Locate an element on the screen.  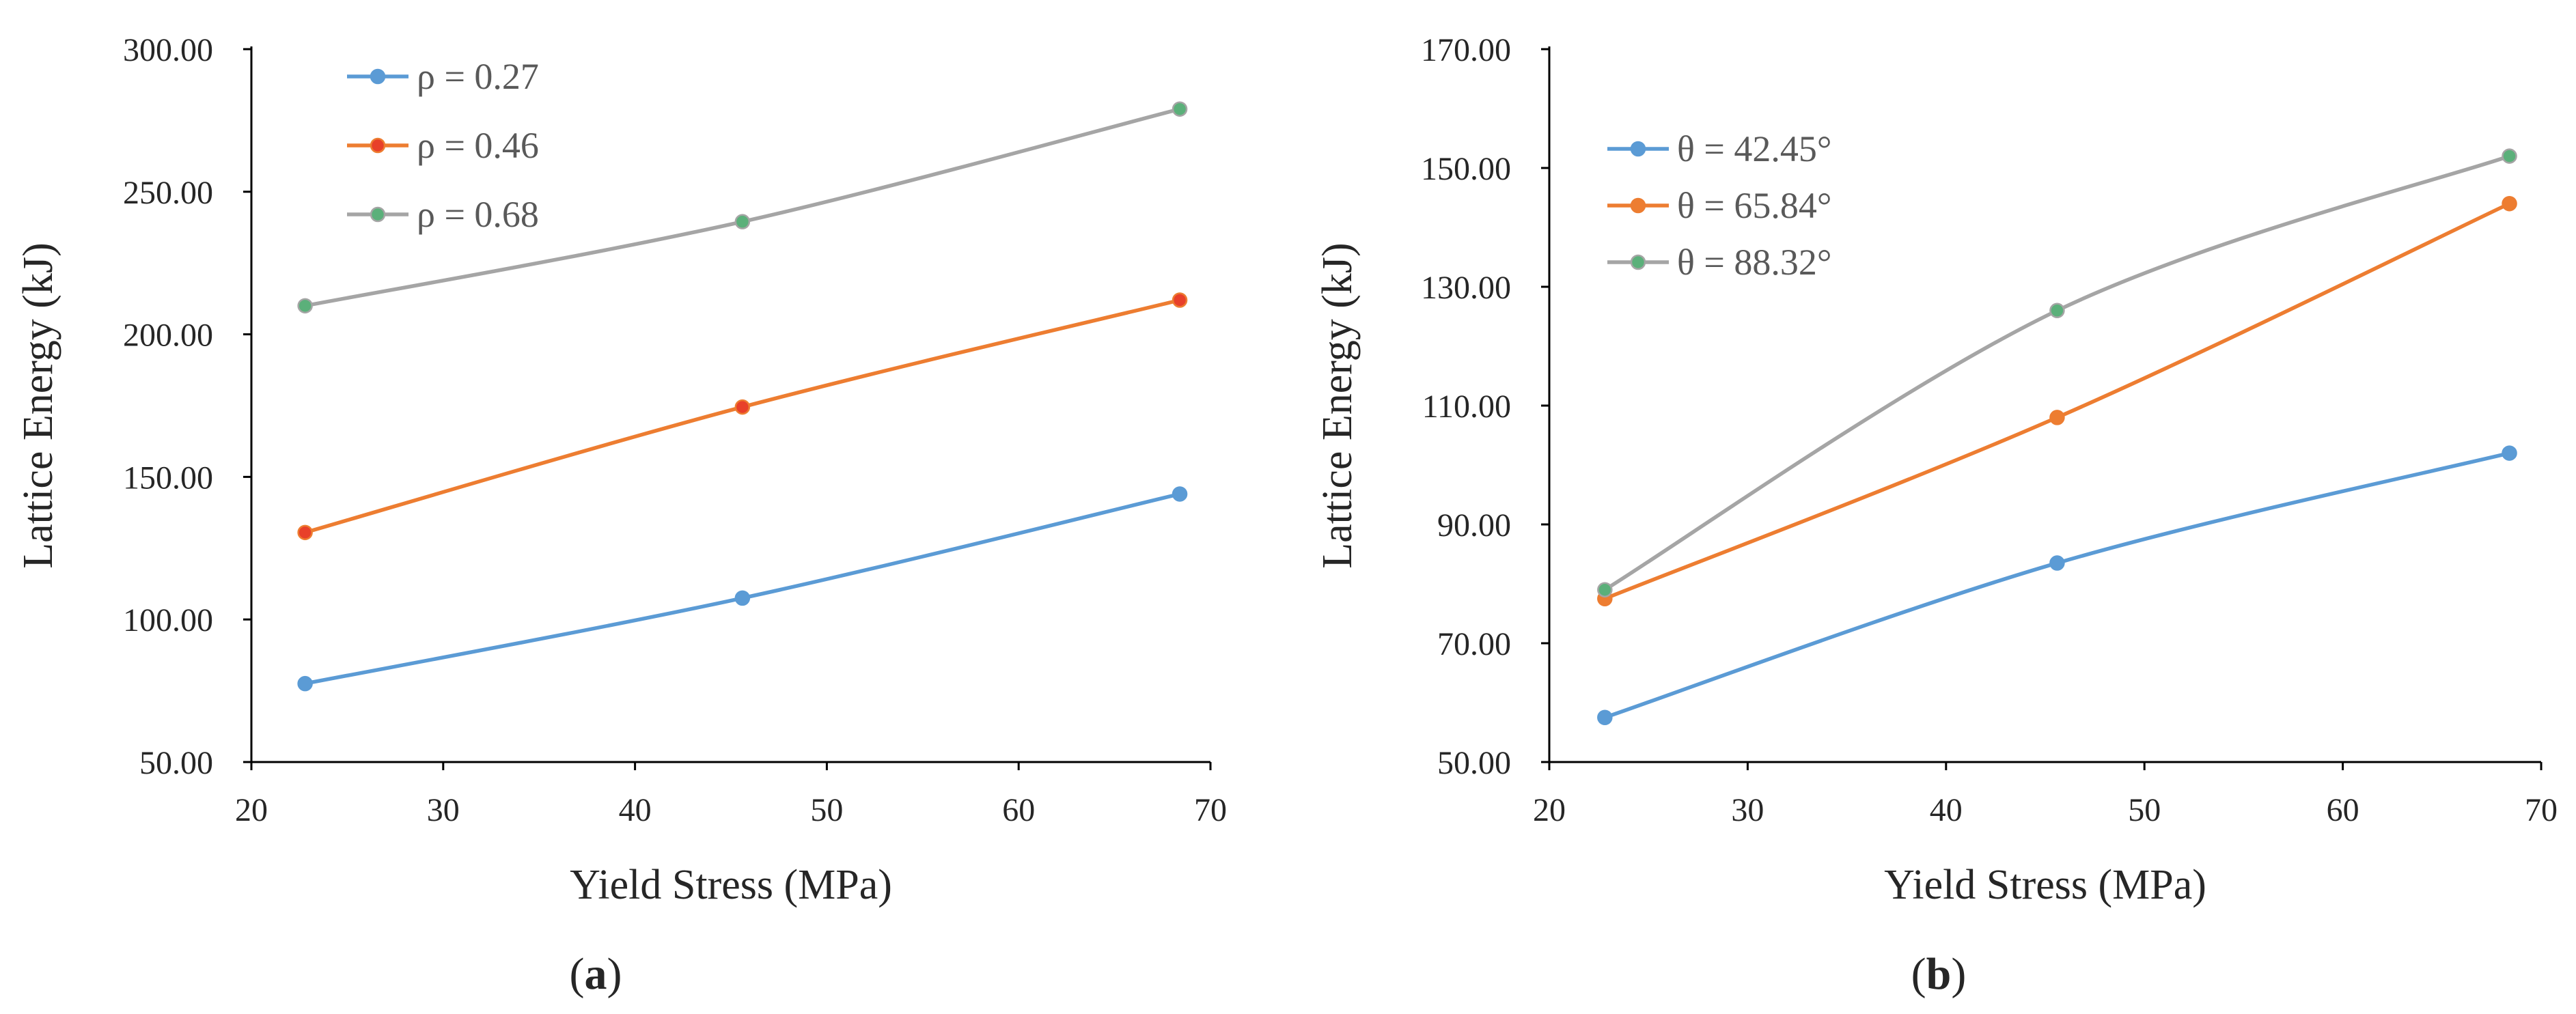
y-tick-label: 70.00 is located at coordinates (1474, 644).